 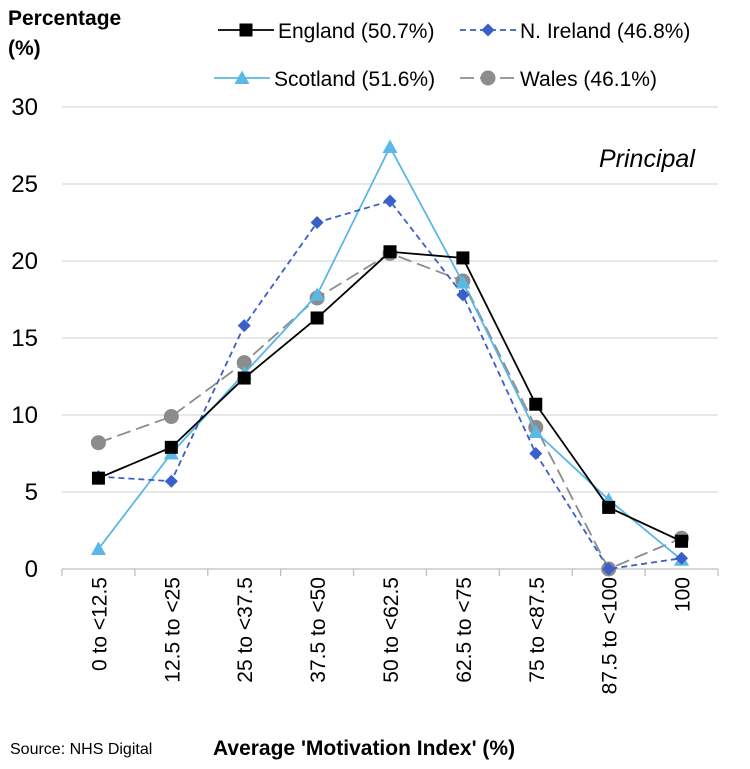 What do you see at coordinates (24, 338) in the screenshot?
I see `y-tick-label: 15` at bounding box center [24, 338].